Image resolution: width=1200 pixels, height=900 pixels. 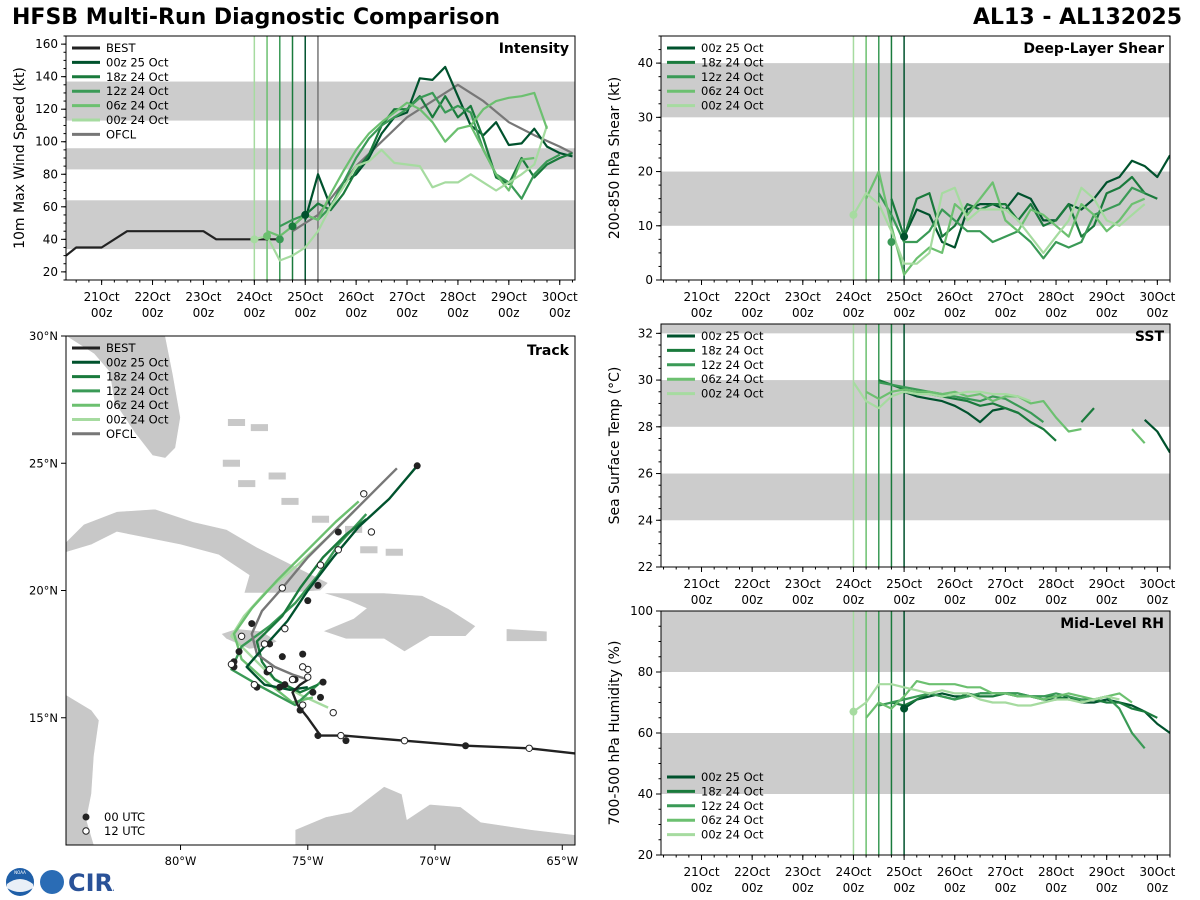 What do you see at coordinates (43, 463) in the screenshot?
I see `y-tick-label: 25°N` at bounding box center [43, 463].